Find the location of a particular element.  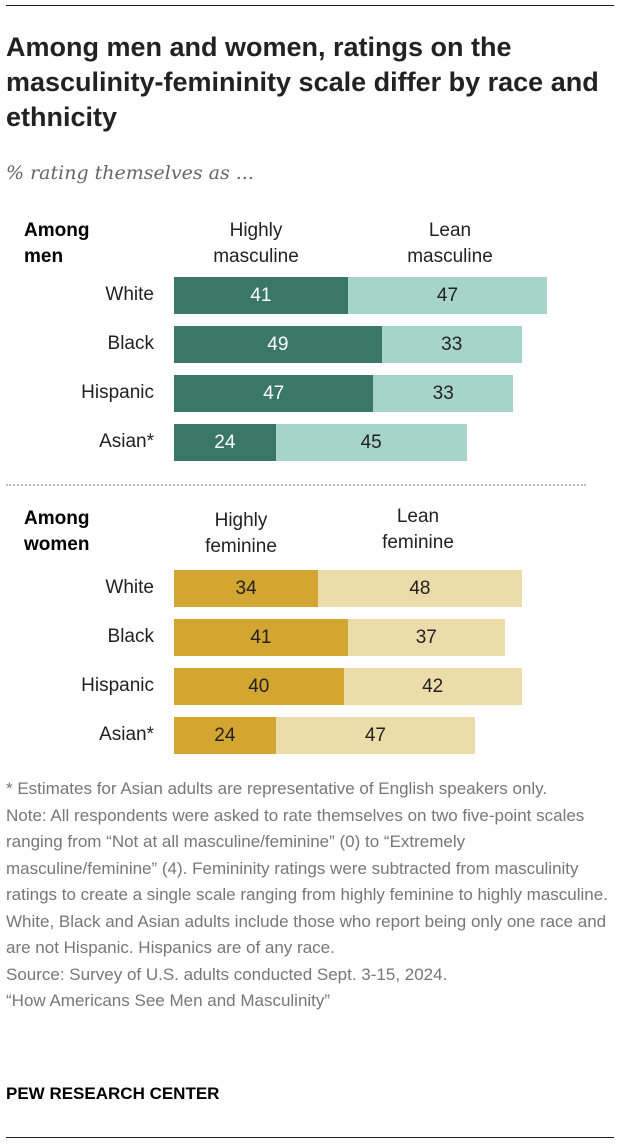

data-label: 48 is located at coordinates (420, 588).